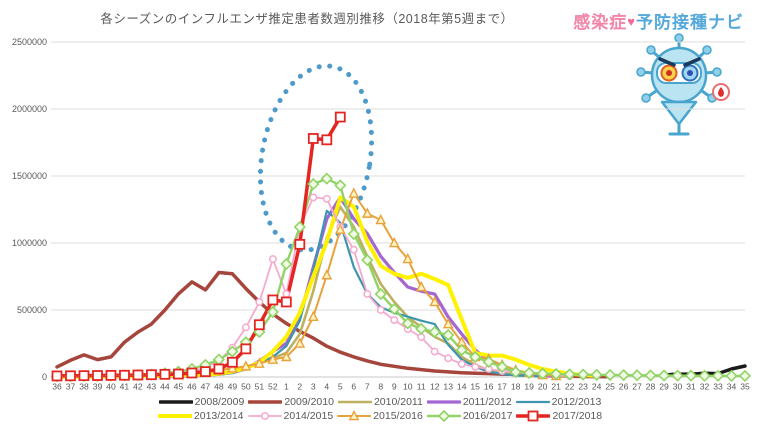  What do you see at coordinates (577, 416) in the screenshot?
I see `legend-label: 2017/2018` at bounding box center [577, 416].